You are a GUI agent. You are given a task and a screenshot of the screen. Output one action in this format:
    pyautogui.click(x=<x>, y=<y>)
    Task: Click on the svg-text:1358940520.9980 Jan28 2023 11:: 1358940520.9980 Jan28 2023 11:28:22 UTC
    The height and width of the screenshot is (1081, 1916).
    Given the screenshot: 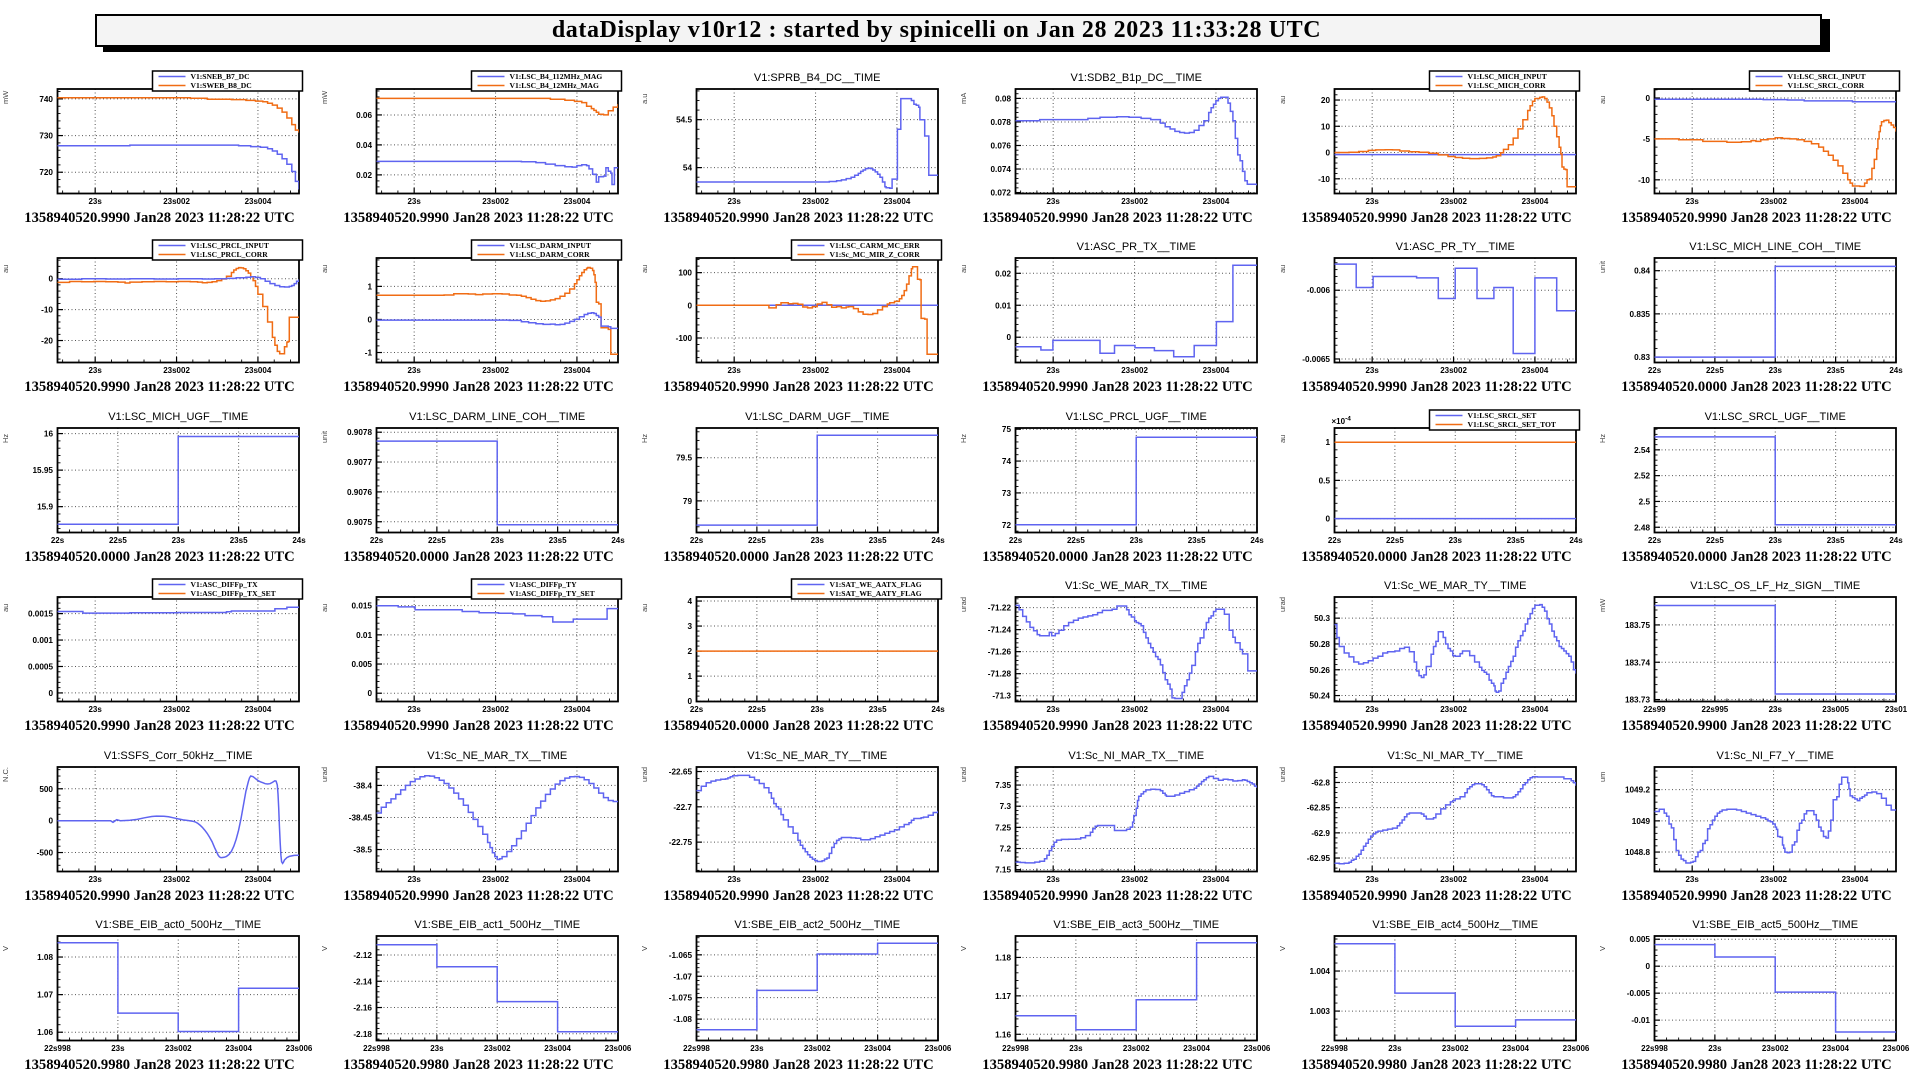 What is the action you would take?
    pyautogui.click(x=1437, y=1065)
    